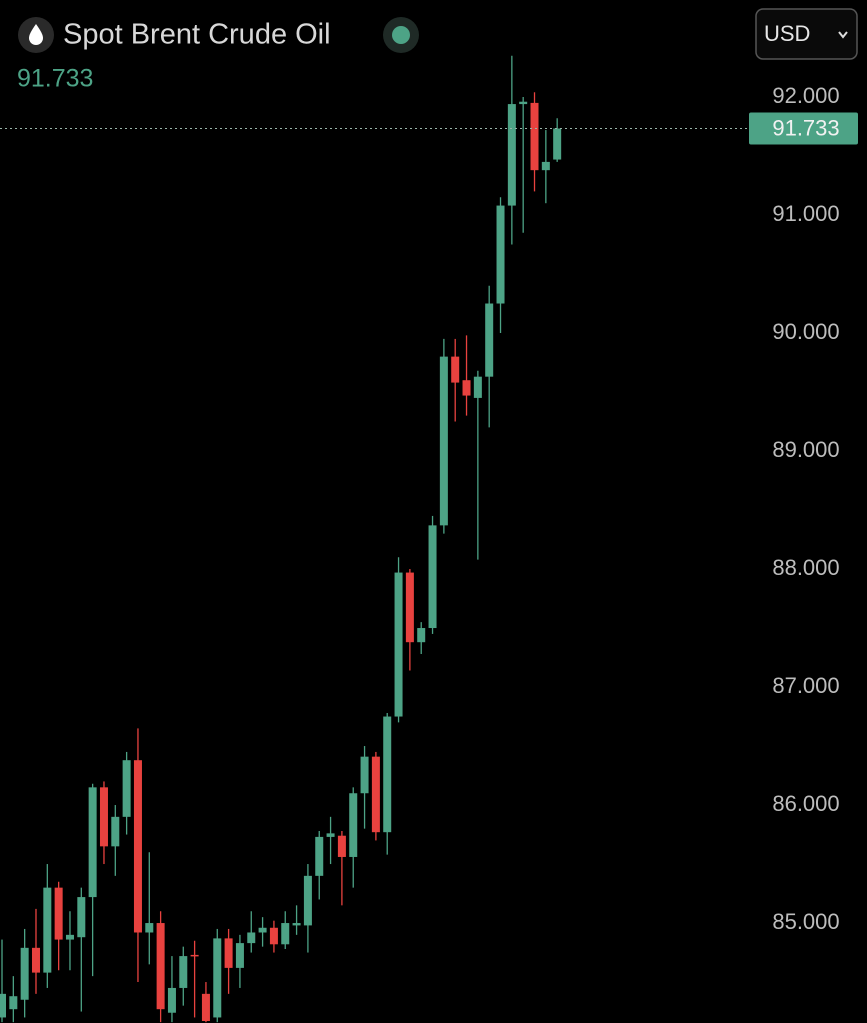 This screenshot has width=867, height=1023. I want to click on chart-title: Spot Brent Crude Oil, so click(197, 35).